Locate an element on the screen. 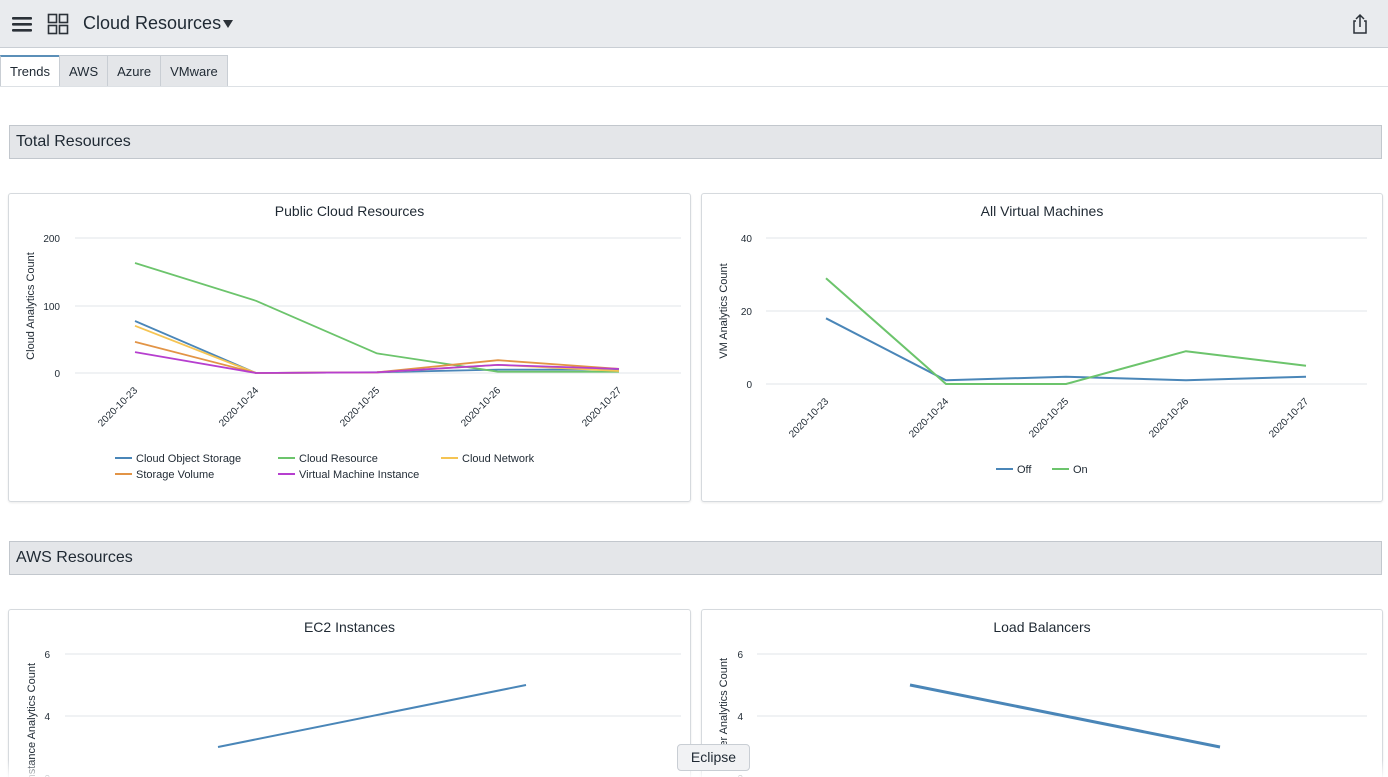 This screenshot has width=1388, height=777. tooltip-eclipse: Eclipse is located at coordinates (713, 757).